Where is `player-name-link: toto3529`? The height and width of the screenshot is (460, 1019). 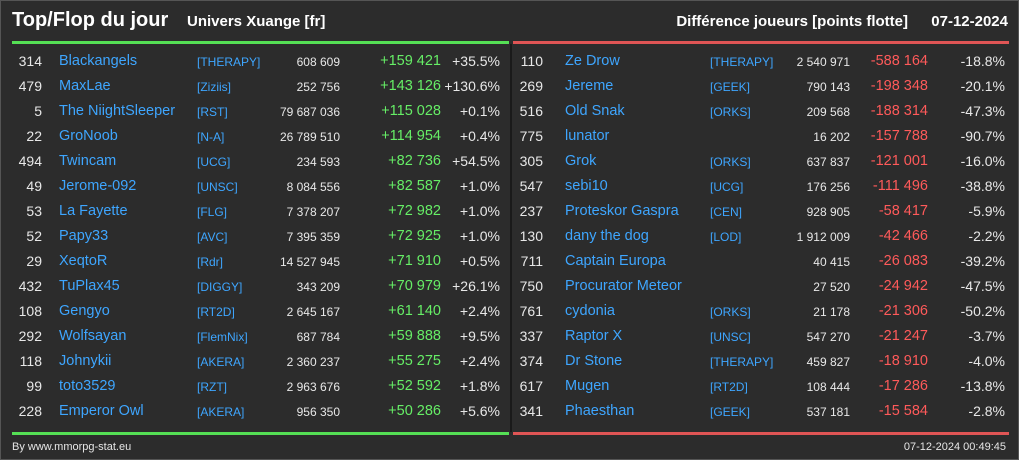
player-name-link: toto3529 is located at coordinates (87, 386).